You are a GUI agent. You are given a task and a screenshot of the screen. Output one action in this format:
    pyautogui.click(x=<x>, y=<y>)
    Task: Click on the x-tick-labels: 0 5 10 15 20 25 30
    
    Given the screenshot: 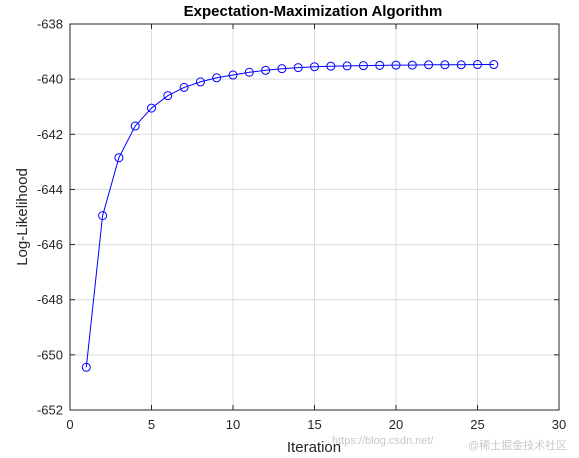 What is the action you would take?
    pyautogui.click(x=316, y=424)
    